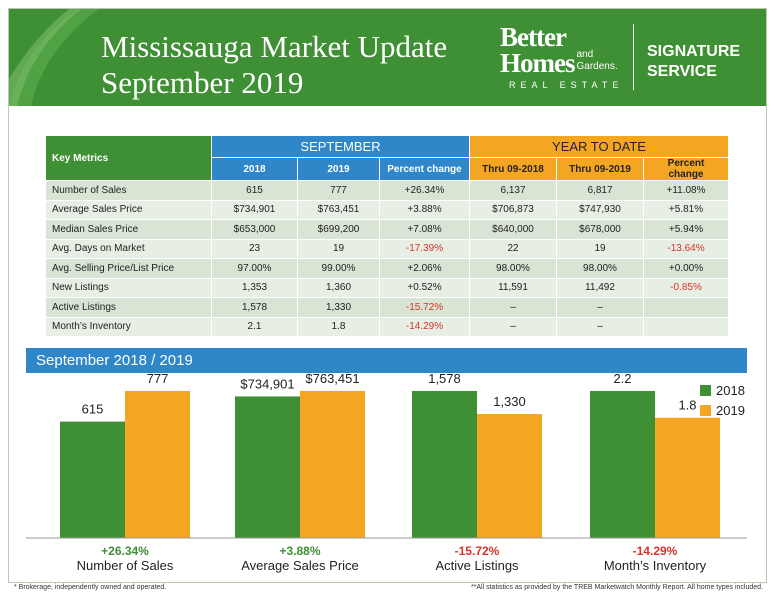 The width and height of the screenshot is (775, 599). What do you see at coordinates (513, 229) in the screenshot?
I see `table-cell: $640,000` at bounding box center [513, 229].